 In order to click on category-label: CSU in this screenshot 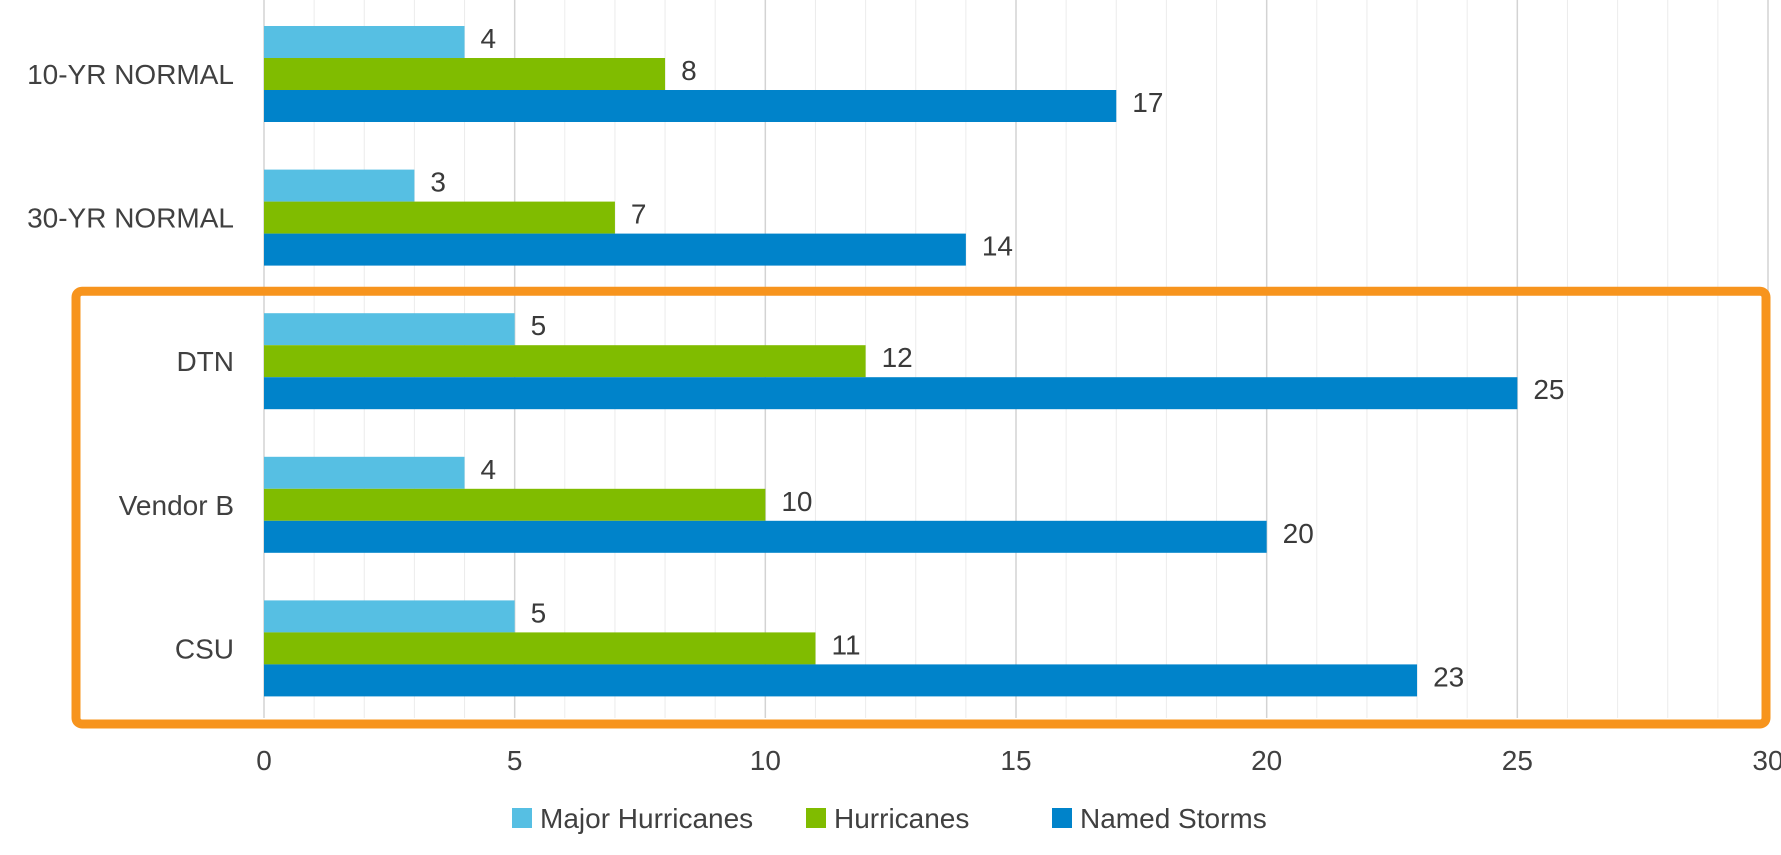, I will do `click(204, 648)`.